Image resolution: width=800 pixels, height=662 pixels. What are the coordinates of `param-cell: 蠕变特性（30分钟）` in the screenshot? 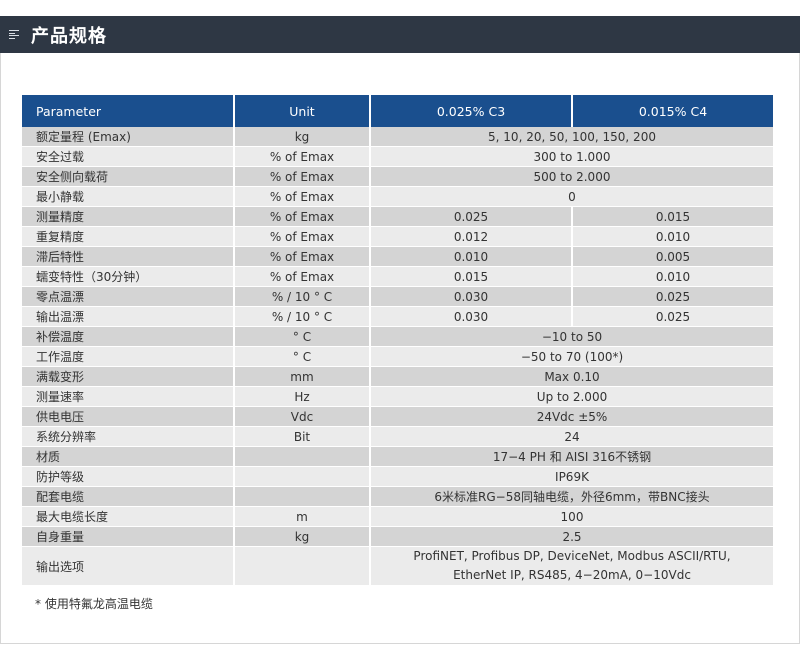 It's located at (128, 276).